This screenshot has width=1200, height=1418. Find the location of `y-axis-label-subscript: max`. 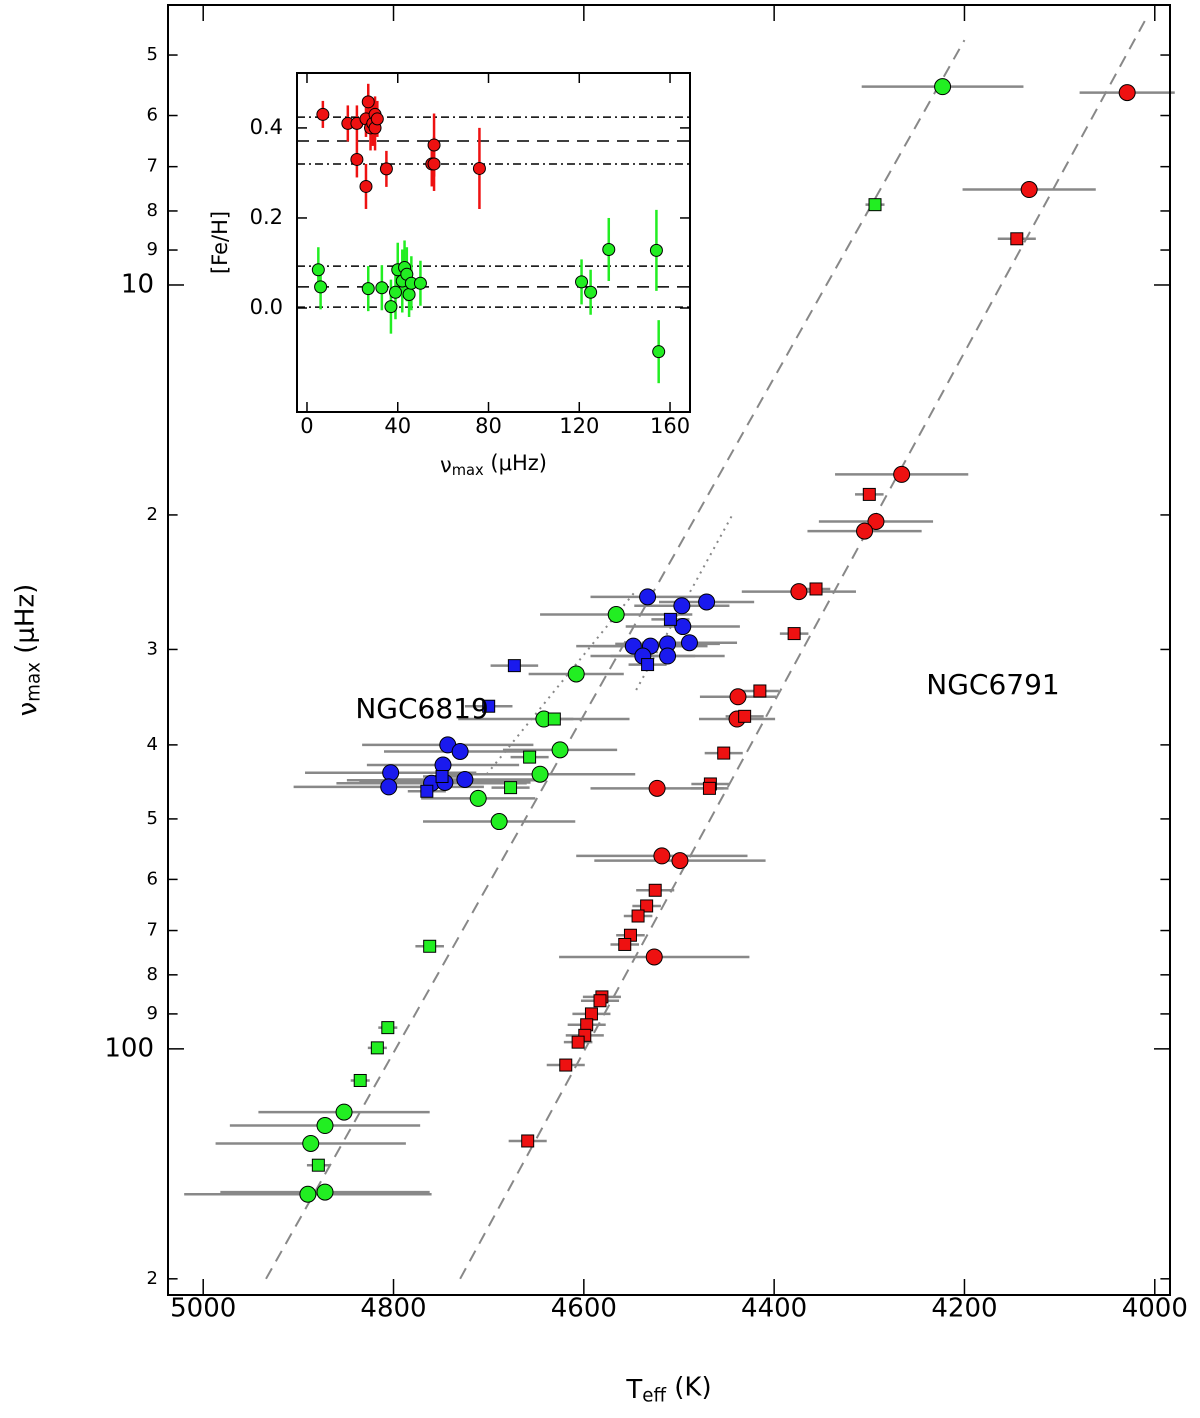

y-axis-label-subscript: max is located at coordinates (33, 682).